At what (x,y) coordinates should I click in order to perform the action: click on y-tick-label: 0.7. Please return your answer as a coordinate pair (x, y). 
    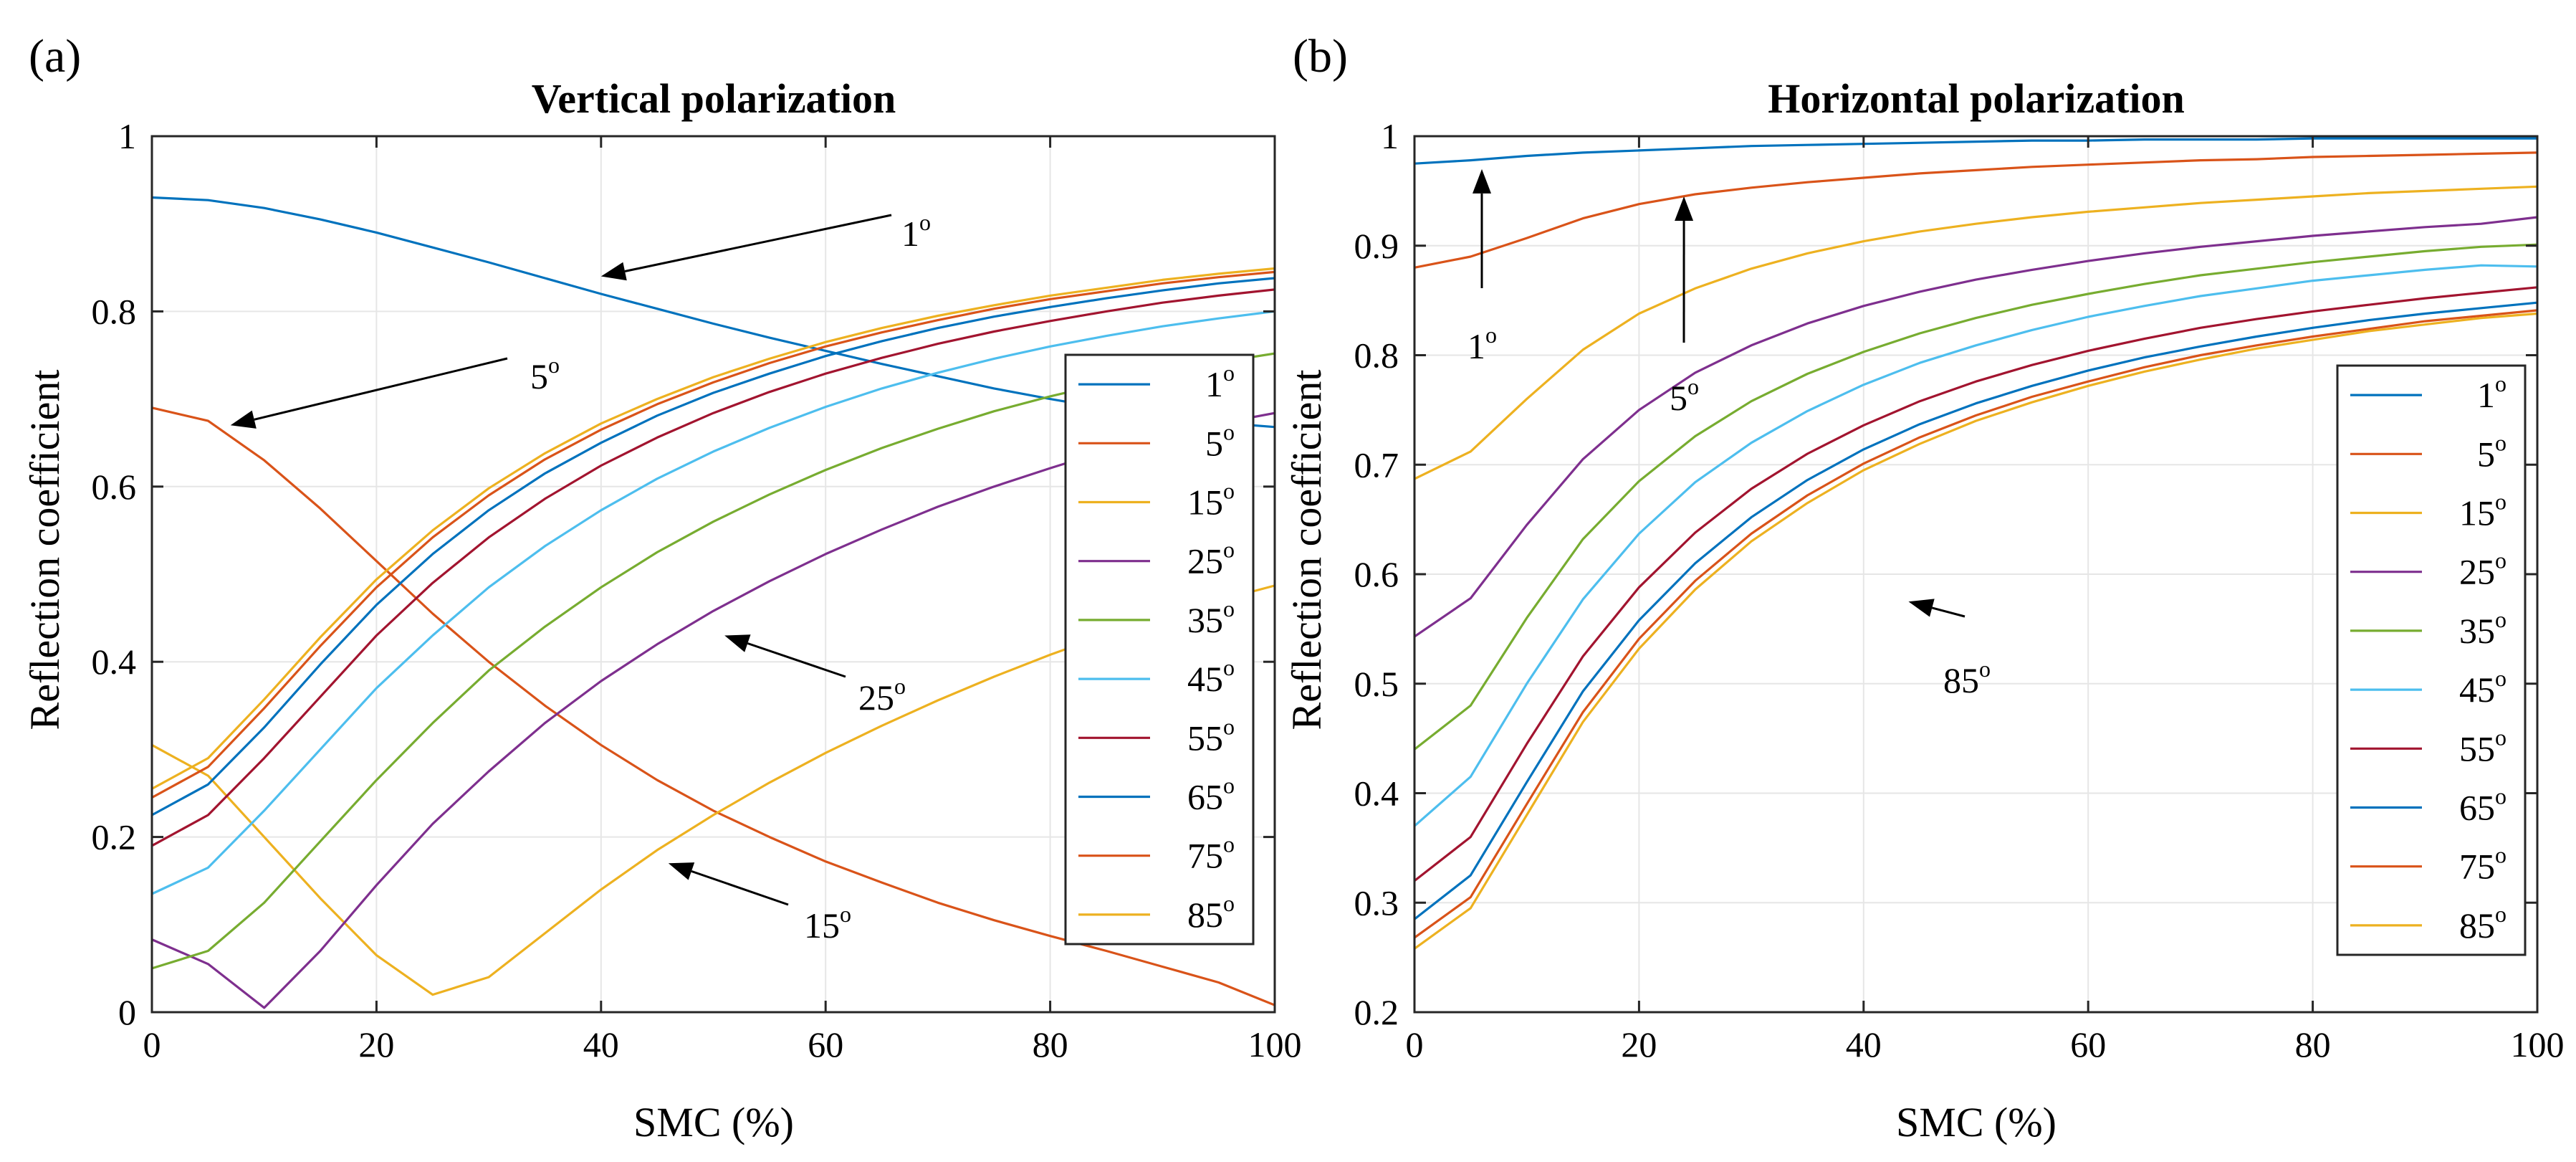
    Looking at the image, I should click on (1376, 464).